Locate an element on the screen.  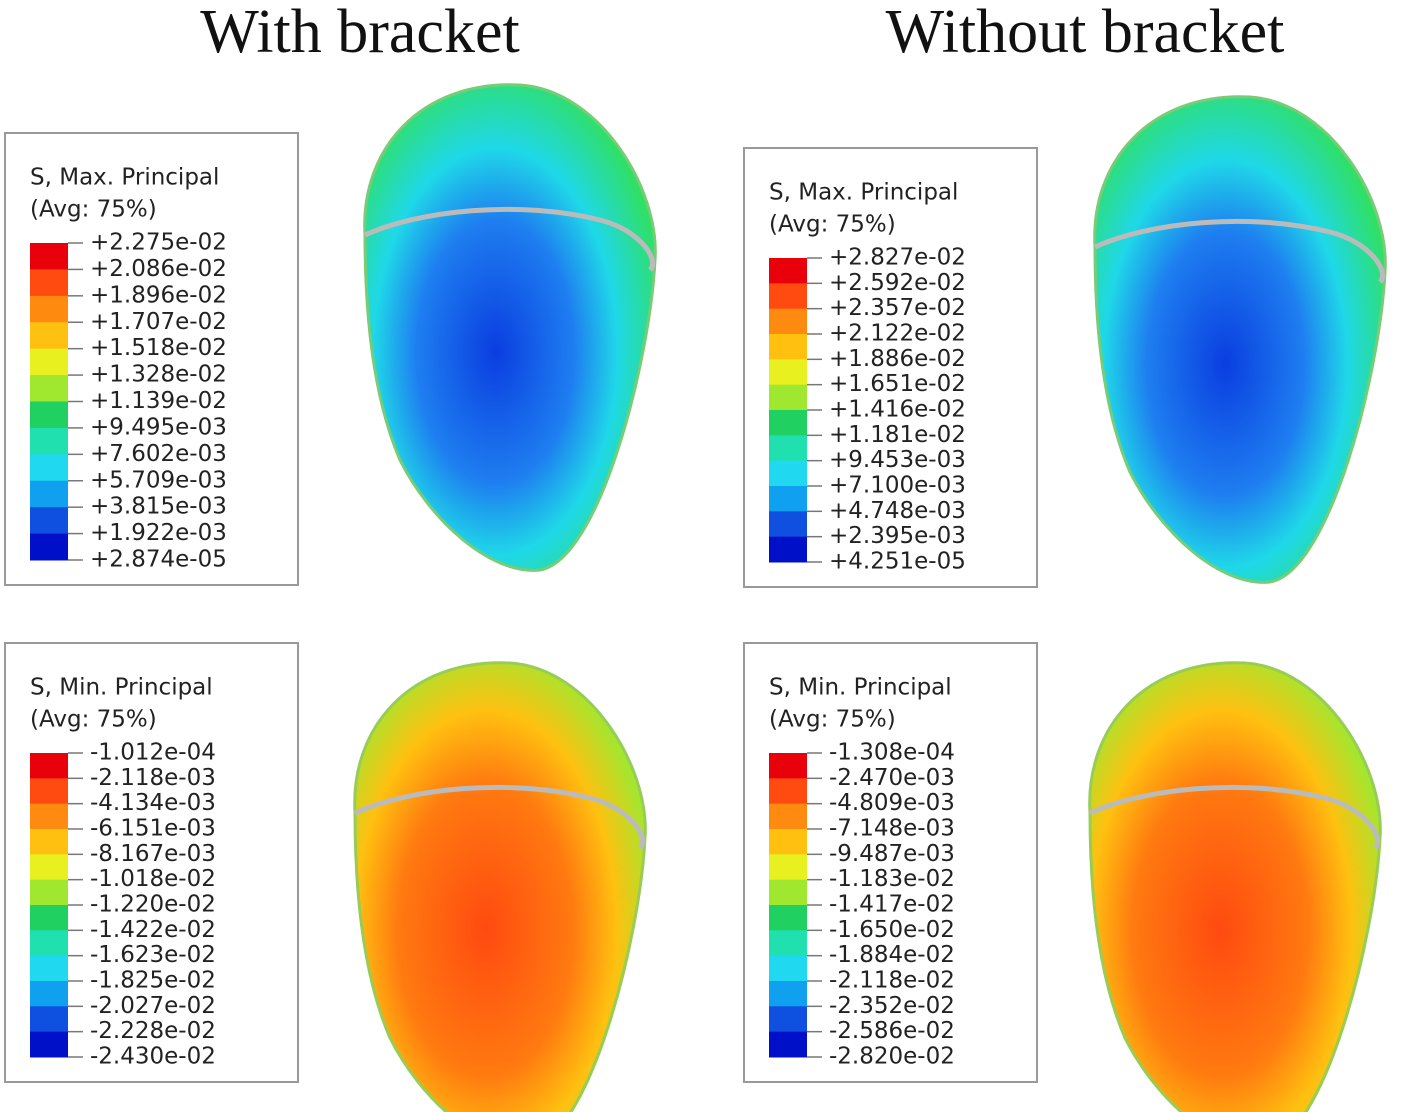
legend-label: +1.886e-02 is located at coordinates (897, 359).